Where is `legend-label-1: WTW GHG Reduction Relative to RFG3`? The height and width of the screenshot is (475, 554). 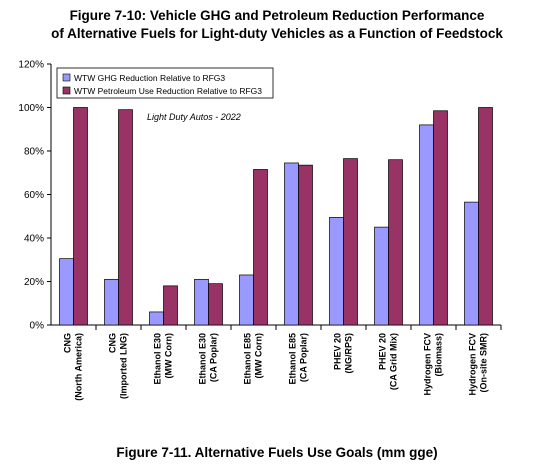
legend-label-1: WTW GHG Reduction Relative to RFG3 is located at coordinates (149, 78).